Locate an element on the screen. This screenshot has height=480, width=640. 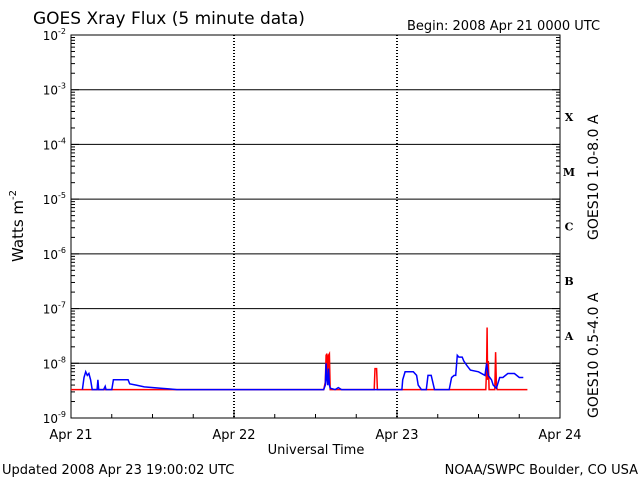
y-tick-label: 10⁻² is located at coordinates (54, 35).